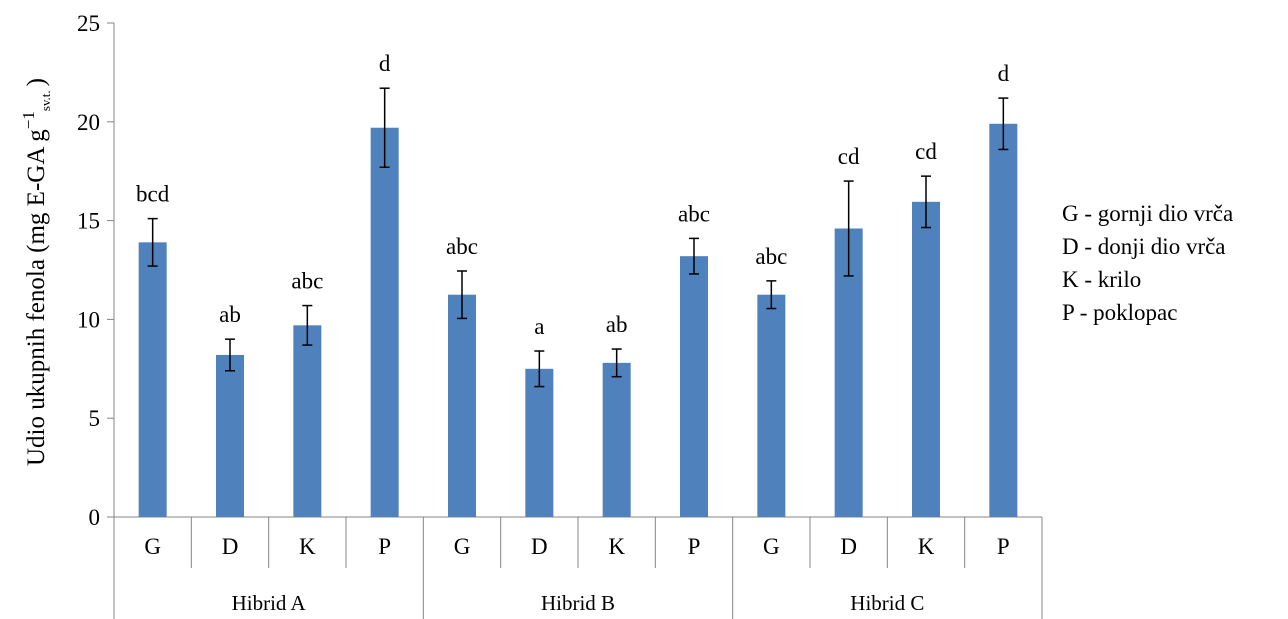 The width and height of the screenshot is (1288, 619). What do you see at coordinates (88, 122) in the screenshot?
I see `y-tick-label: 20` at bounding box center [88, 122].